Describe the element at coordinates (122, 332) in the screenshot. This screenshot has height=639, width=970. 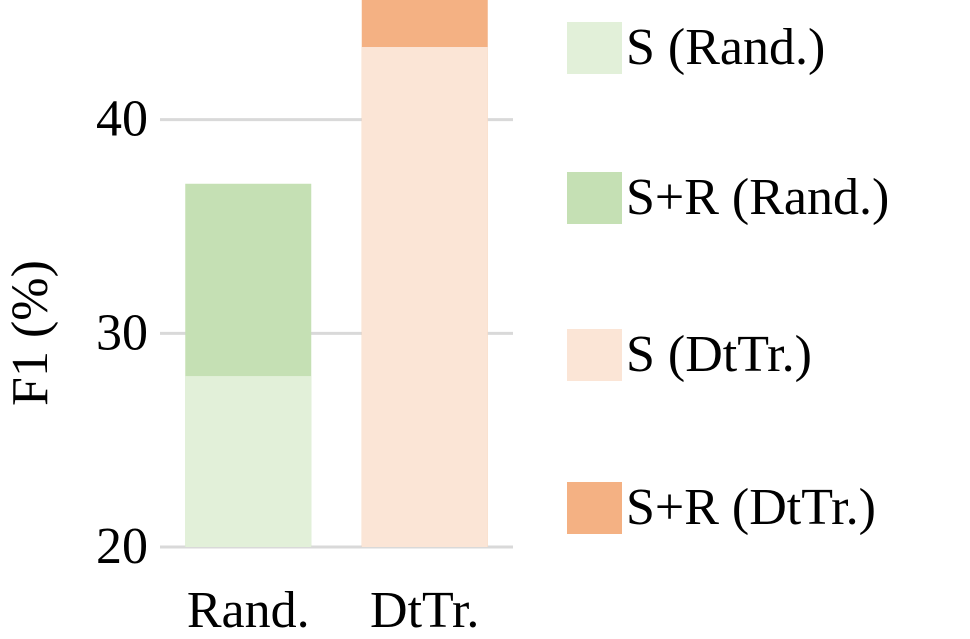
I see `y-tick-label: 30` at that location.